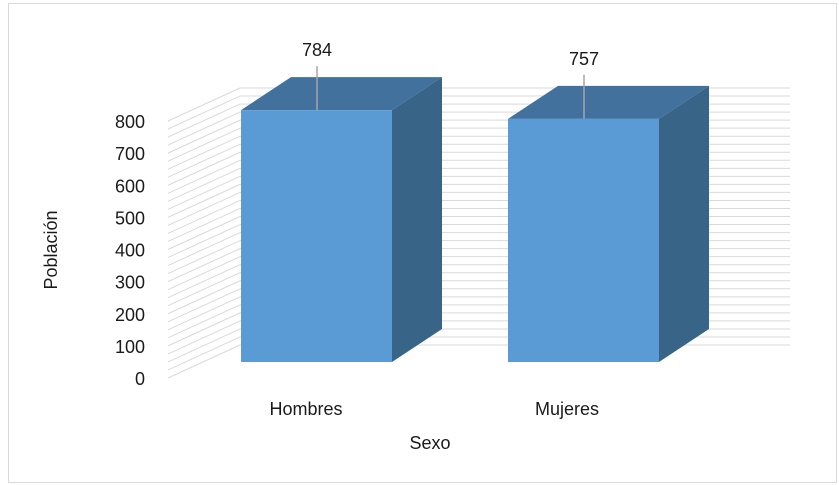  I want to click on y-tick-label: 300, so click(130, 283).